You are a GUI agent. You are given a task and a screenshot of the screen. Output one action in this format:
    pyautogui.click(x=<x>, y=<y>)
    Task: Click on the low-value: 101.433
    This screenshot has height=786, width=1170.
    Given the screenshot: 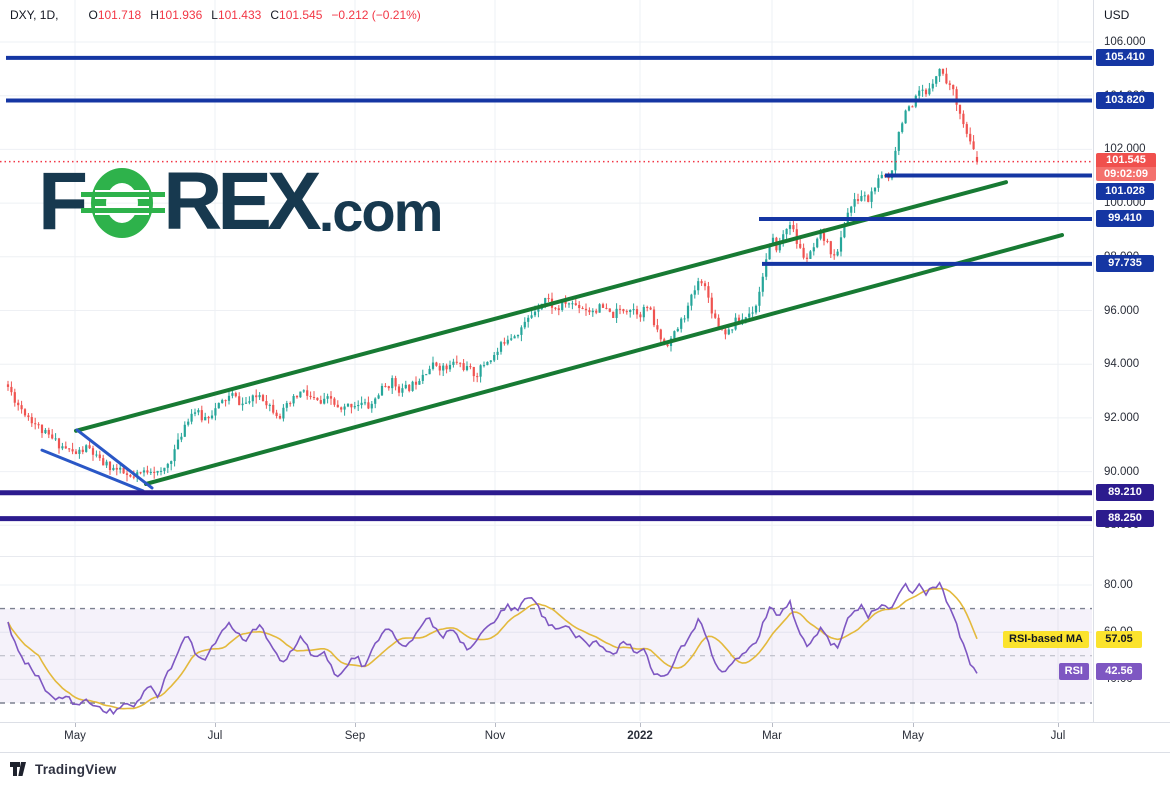 What is the action you would take?
    pyautogui.click(x=239, y=15)
    